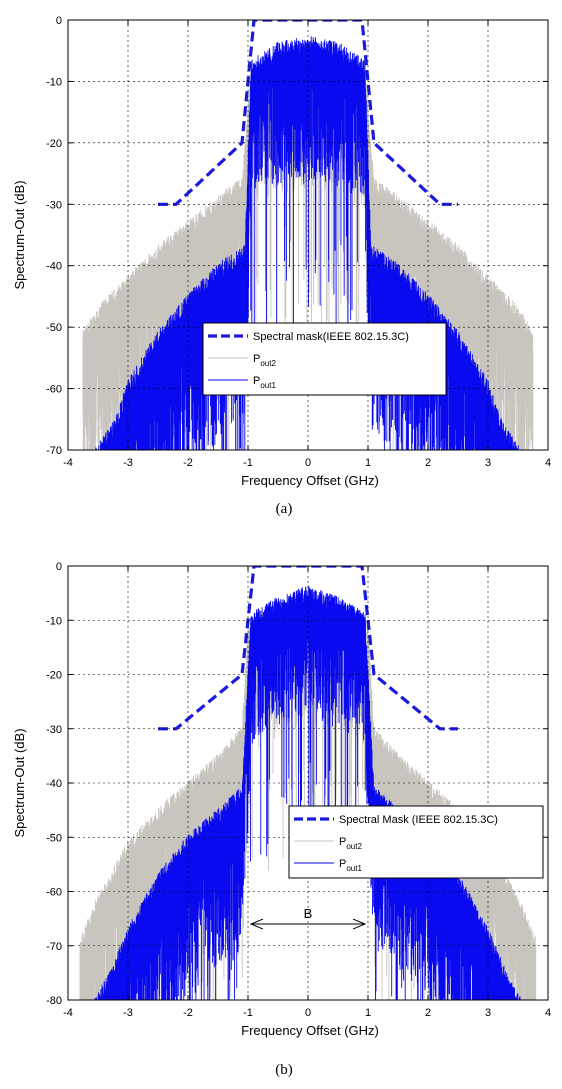 The image size is (562, 1089). Describe the element at coordinates (284, 1070) in the screenshot. I see `figure-caption: (b)` at that location.